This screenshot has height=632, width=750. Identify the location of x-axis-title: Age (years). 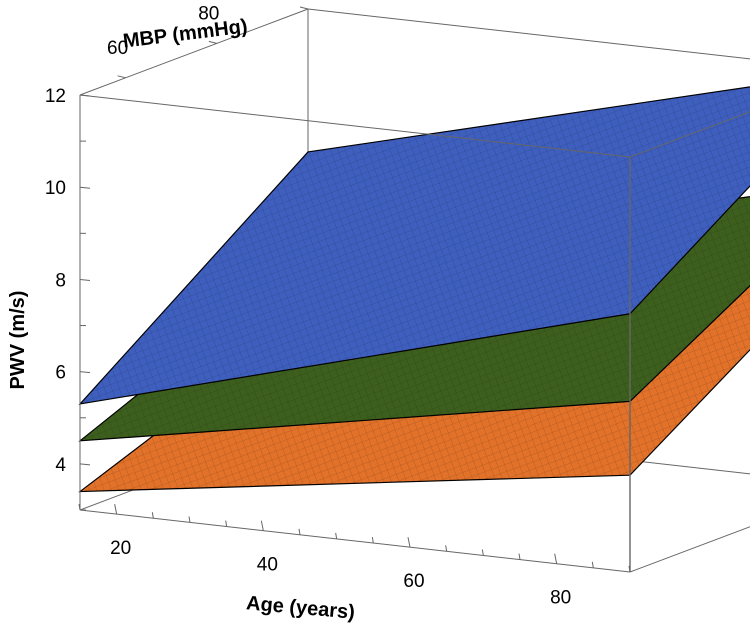
(300, 607).